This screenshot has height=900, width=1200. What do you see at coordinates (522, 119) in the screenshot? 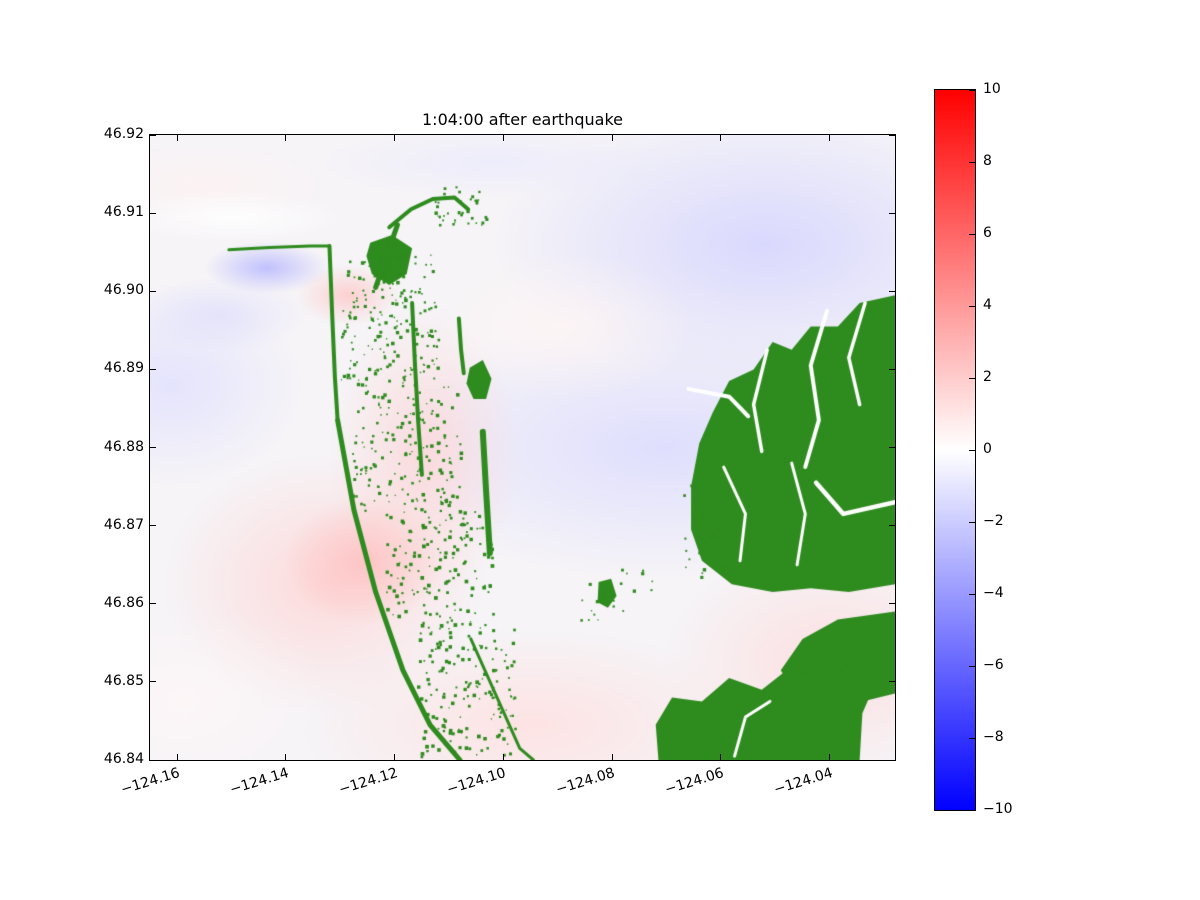
I see `plot-title: 1:04:00 after earthquake` at bounding box center [522, 119].